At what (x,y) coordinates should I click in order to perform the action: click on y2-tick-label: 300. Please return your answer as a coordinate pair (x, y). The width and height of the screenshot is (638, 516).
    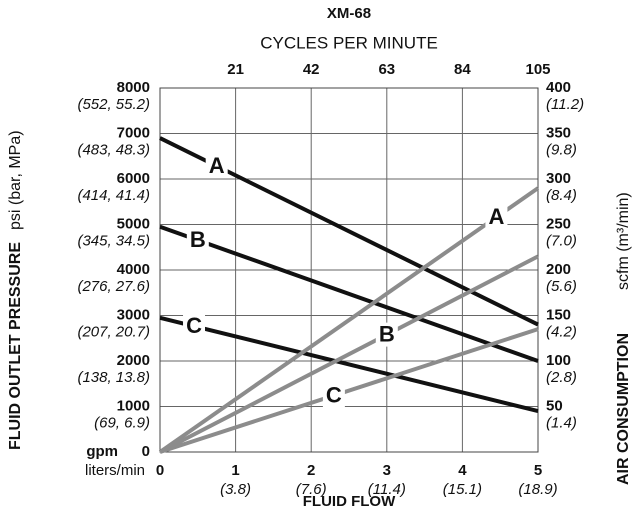
    Looking at the image, I should click on (558, 178).